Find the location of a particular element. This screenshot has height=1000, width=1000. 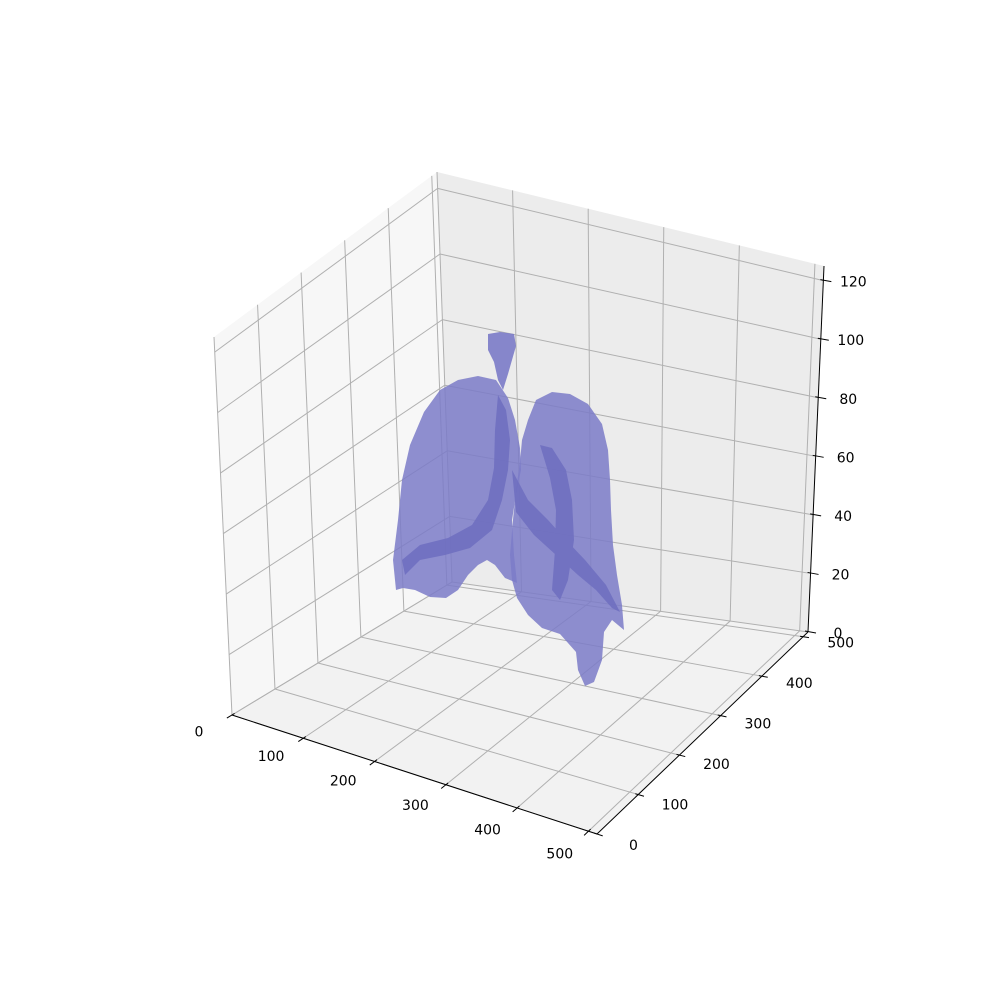

pane-floor is located at coordinates (520, 708).